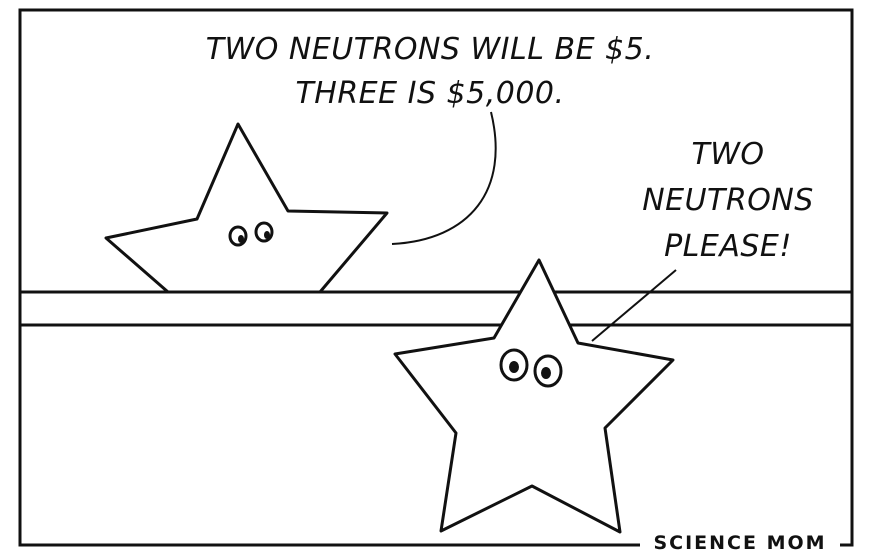 The width and height of the screenshot is (875, 559). Describe the element at coordinates (246, 208) in the screenshot. I see `shopkeeper-star` at that location.